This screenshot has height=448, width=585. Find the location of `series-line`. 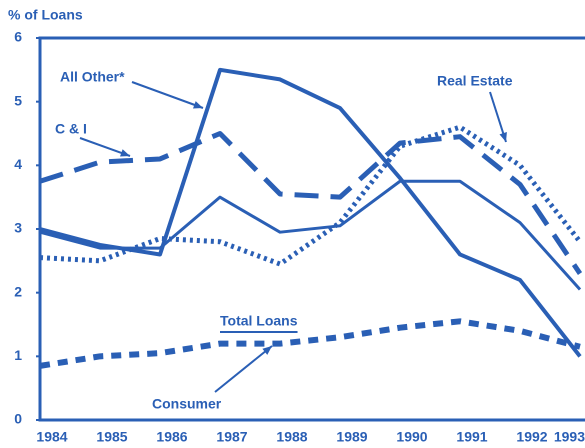

series-line is located at coordinates (310, 343).